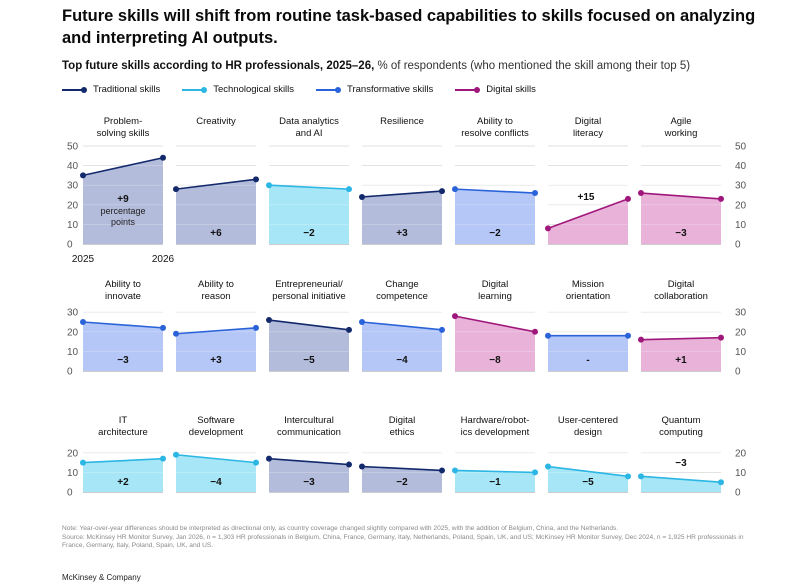  I want to click on legend-swatch-digital, so click(468, 89).